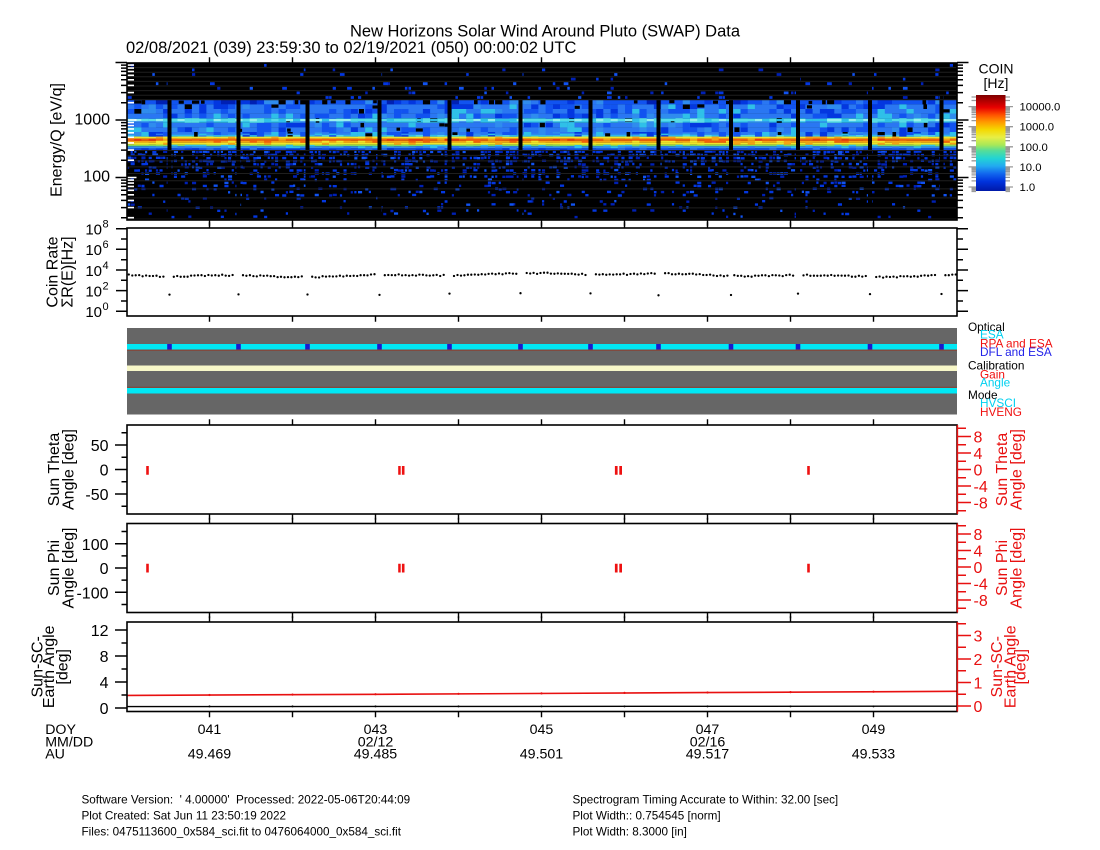  Describe the element at coordinates (376, 755) in the screenshot. I see `svg-text: 49.485` at that location.